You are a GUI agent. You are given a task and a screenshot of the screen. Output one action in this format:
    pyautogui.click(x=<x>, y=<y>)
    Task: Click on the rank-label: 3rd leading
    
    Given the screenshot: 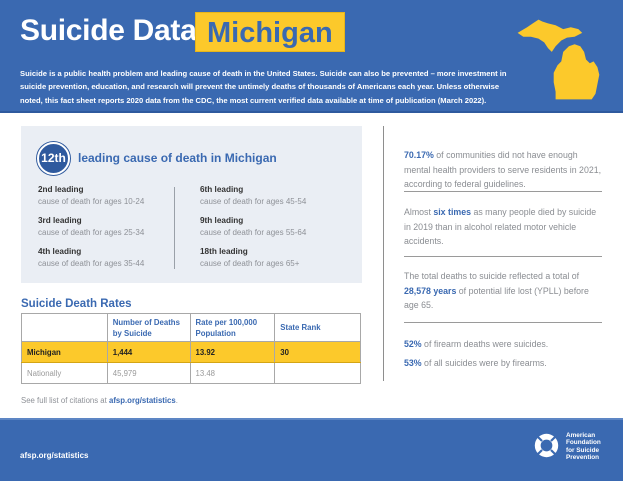 What is the action you would take?
    pyautogui.click(x=60, y=220)
    